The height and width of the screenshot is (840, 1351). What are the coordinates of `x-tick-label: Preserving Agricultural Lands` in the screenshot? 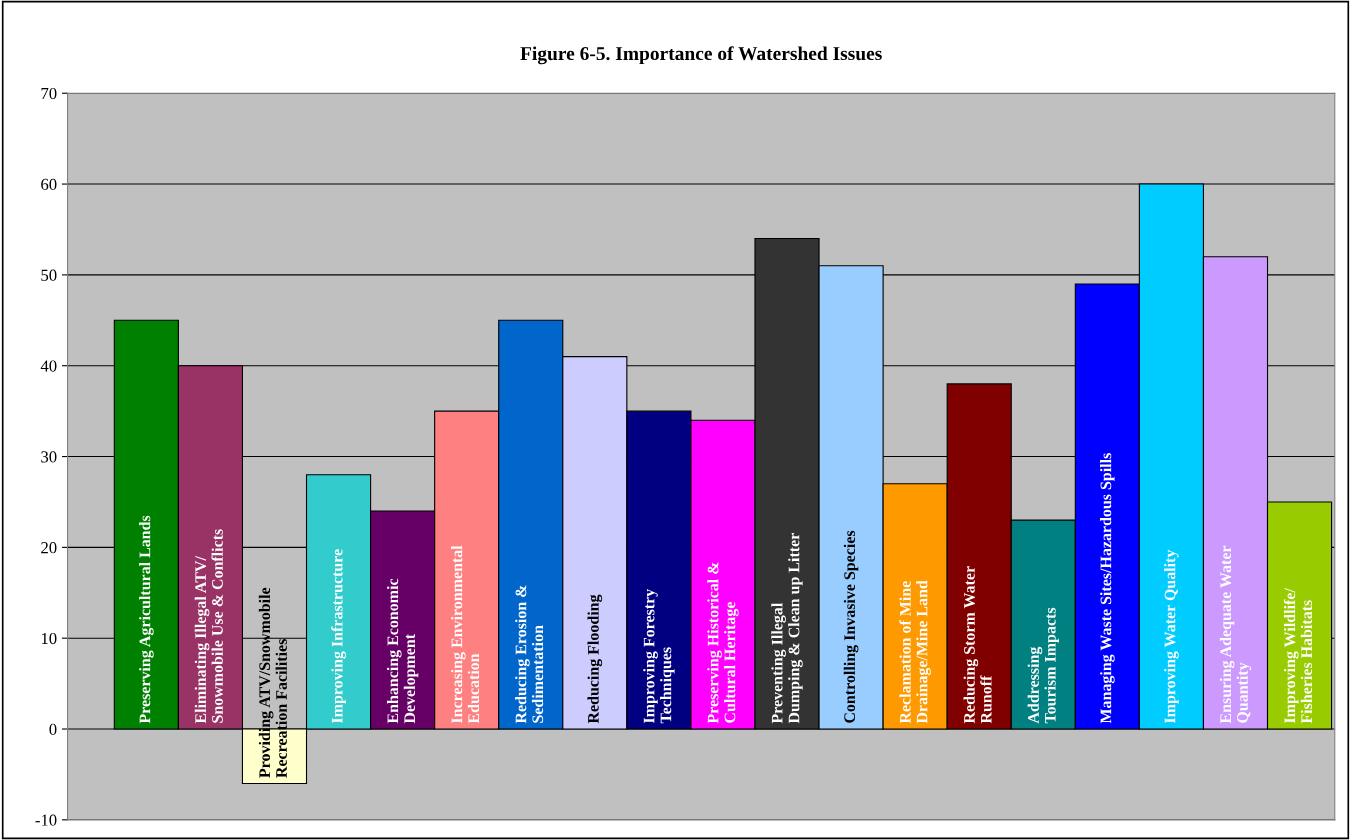 It's located at (146, 619).